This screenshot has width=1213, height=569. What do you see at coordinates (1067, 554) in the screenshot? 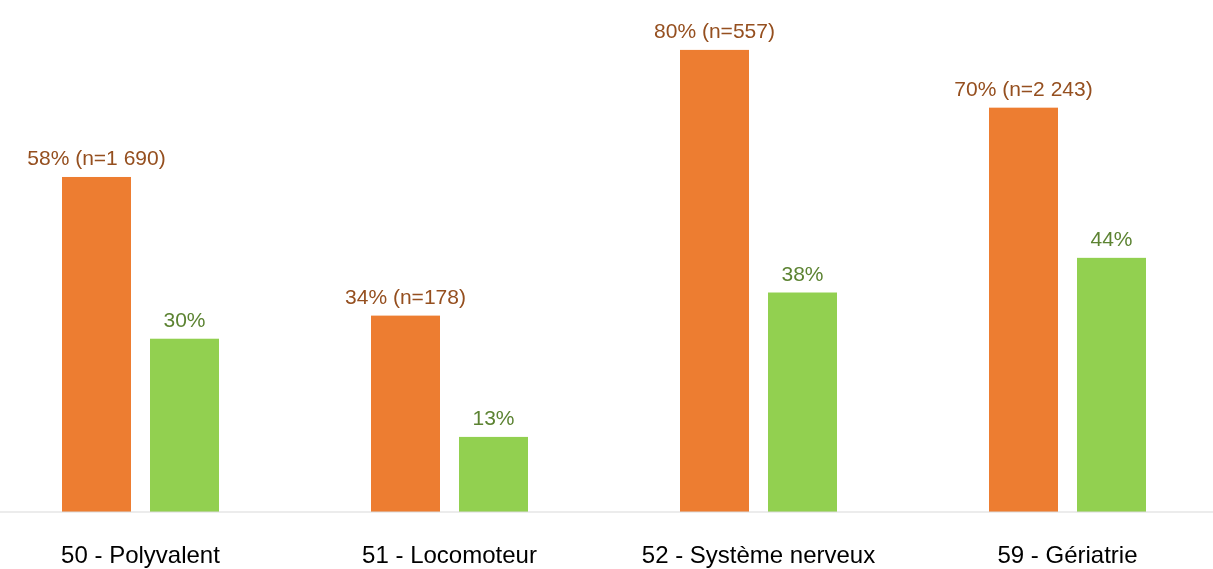
I see `x-tick-label: 59 - Gériatrie` at bounding box center [1067, 554].